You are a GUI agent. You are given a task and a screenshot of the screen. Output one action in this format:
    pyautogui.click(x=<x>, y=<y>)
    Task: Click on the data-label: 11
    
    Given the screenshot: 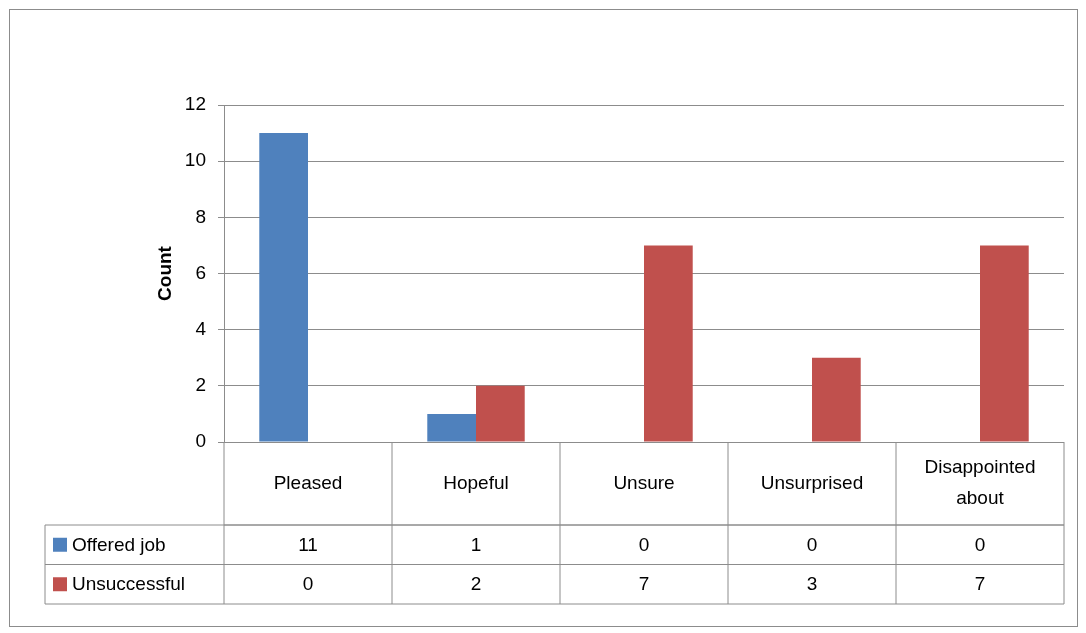 What is the action you would take?
    pyautogui.click(x=308, y=544)
    